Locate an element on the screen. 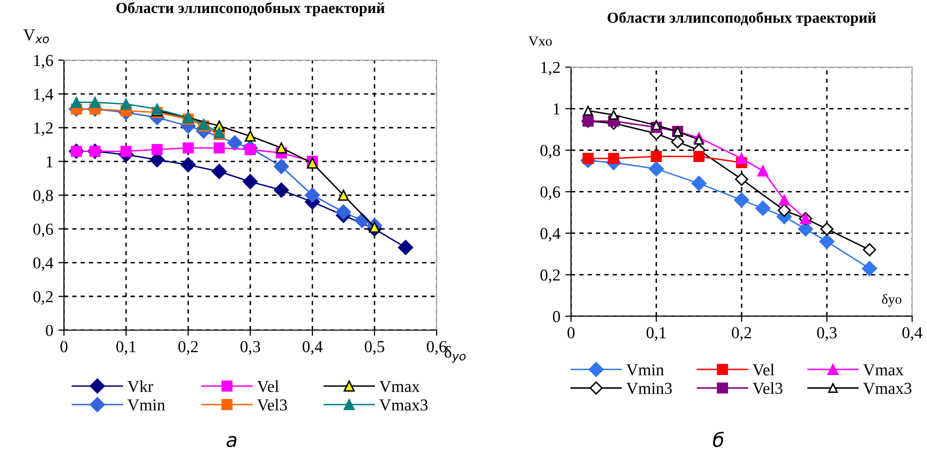 This screenshot has height=463, width=927. text: б is located at coordinates (718, 440).